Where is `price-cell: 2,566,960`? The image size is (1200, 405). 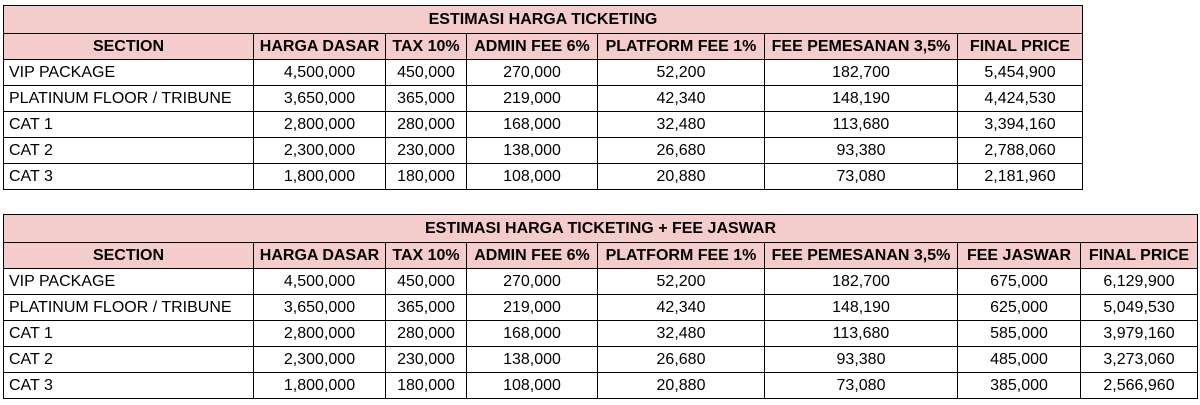 price-cell: 2,566,960 is located at coordinates (1139, 385).